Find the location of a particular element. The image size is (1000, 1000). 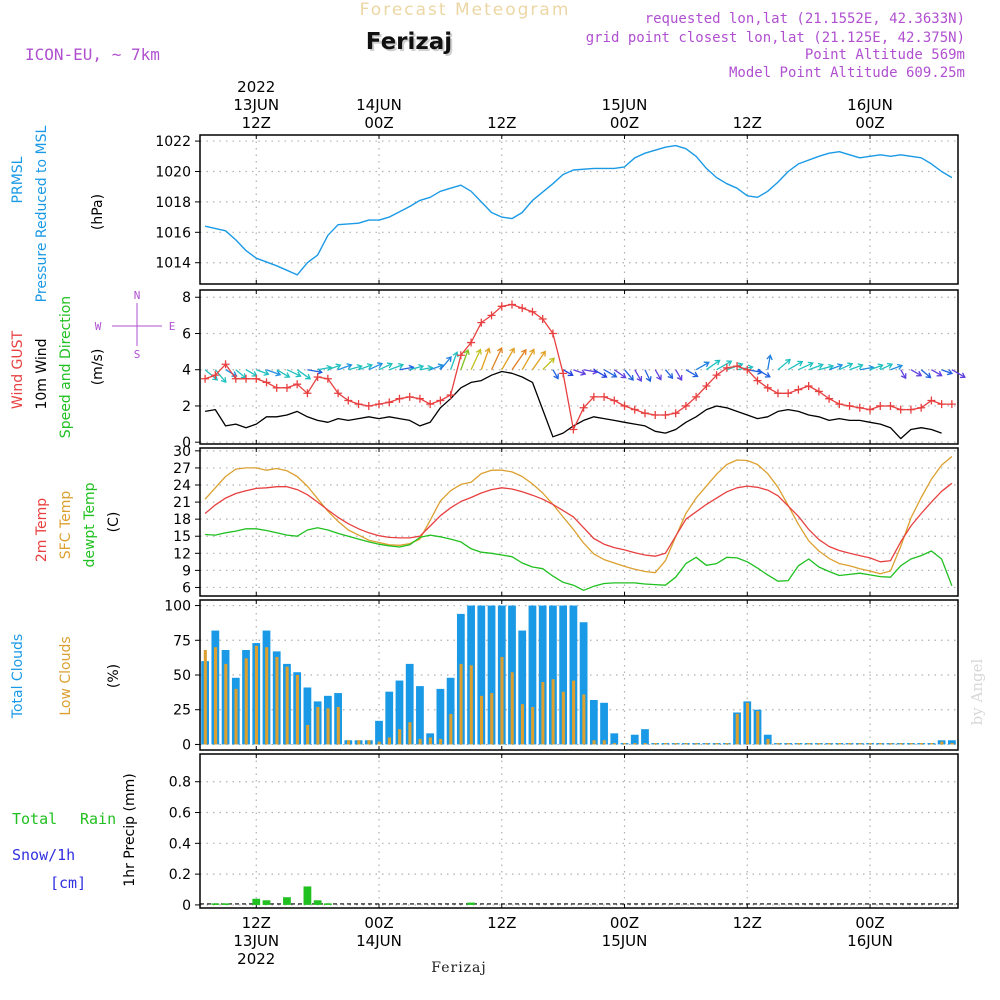

footer-location: Ferizaj is located at coordinates (458, 968).